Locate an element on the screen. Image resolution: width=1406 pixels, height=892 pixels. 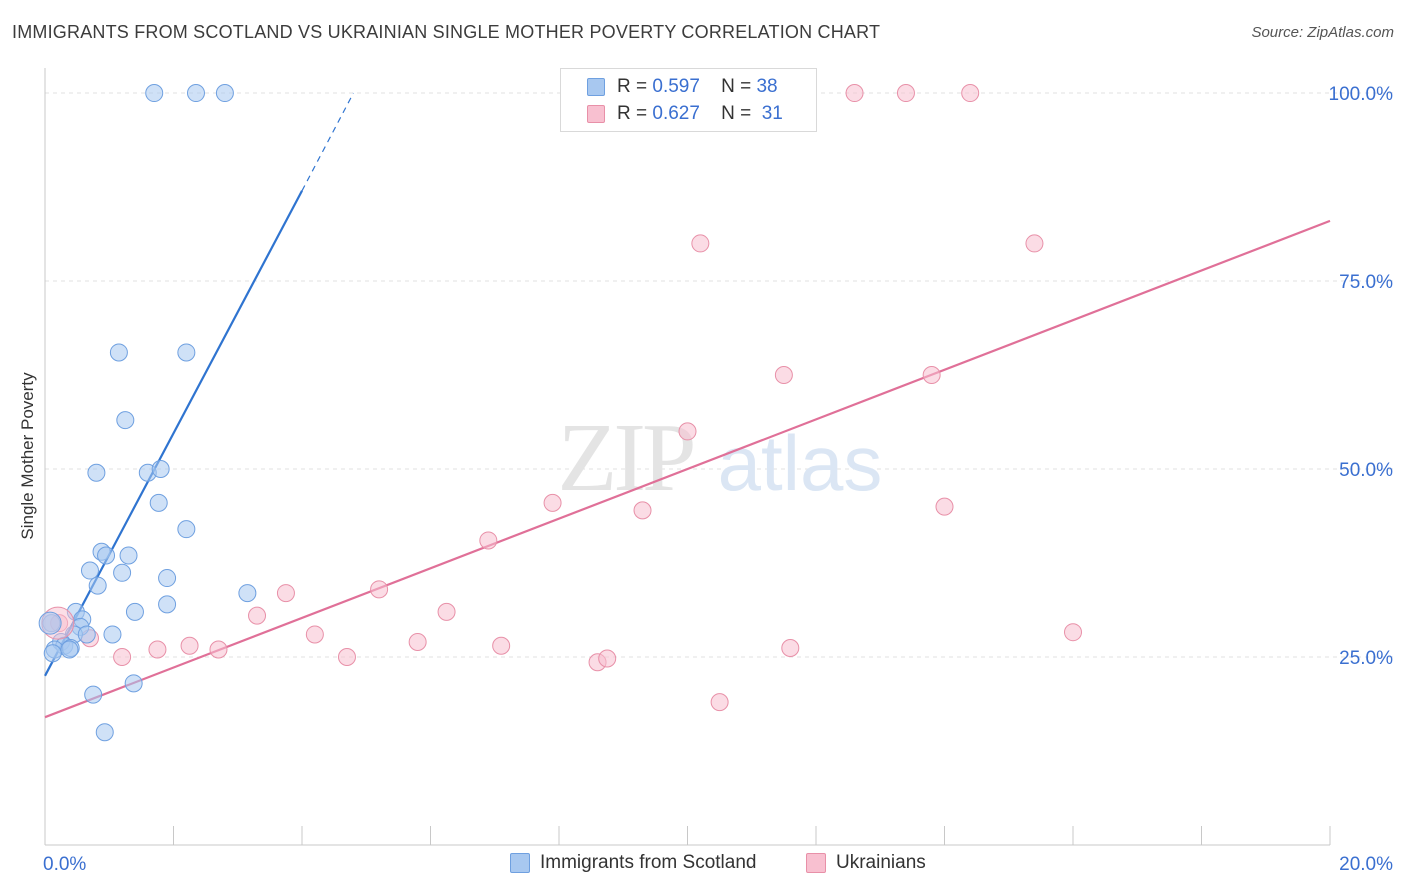
legend-item-scotland: Immigrants from Scotland is located at coordinates (633, 863).